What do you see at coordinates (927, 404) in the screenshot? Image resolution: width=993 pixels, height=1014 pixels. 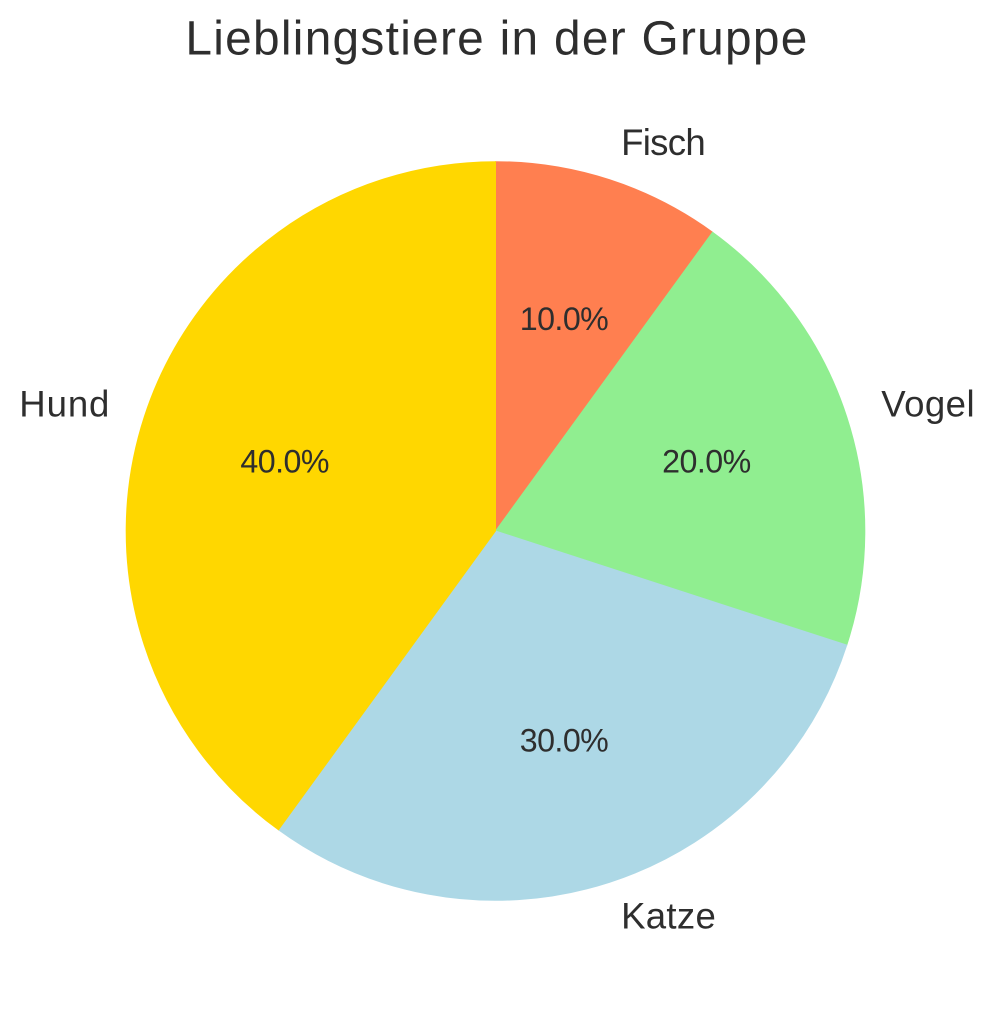 I see `svg-text: Vogel` at bounding box center [927, 404].